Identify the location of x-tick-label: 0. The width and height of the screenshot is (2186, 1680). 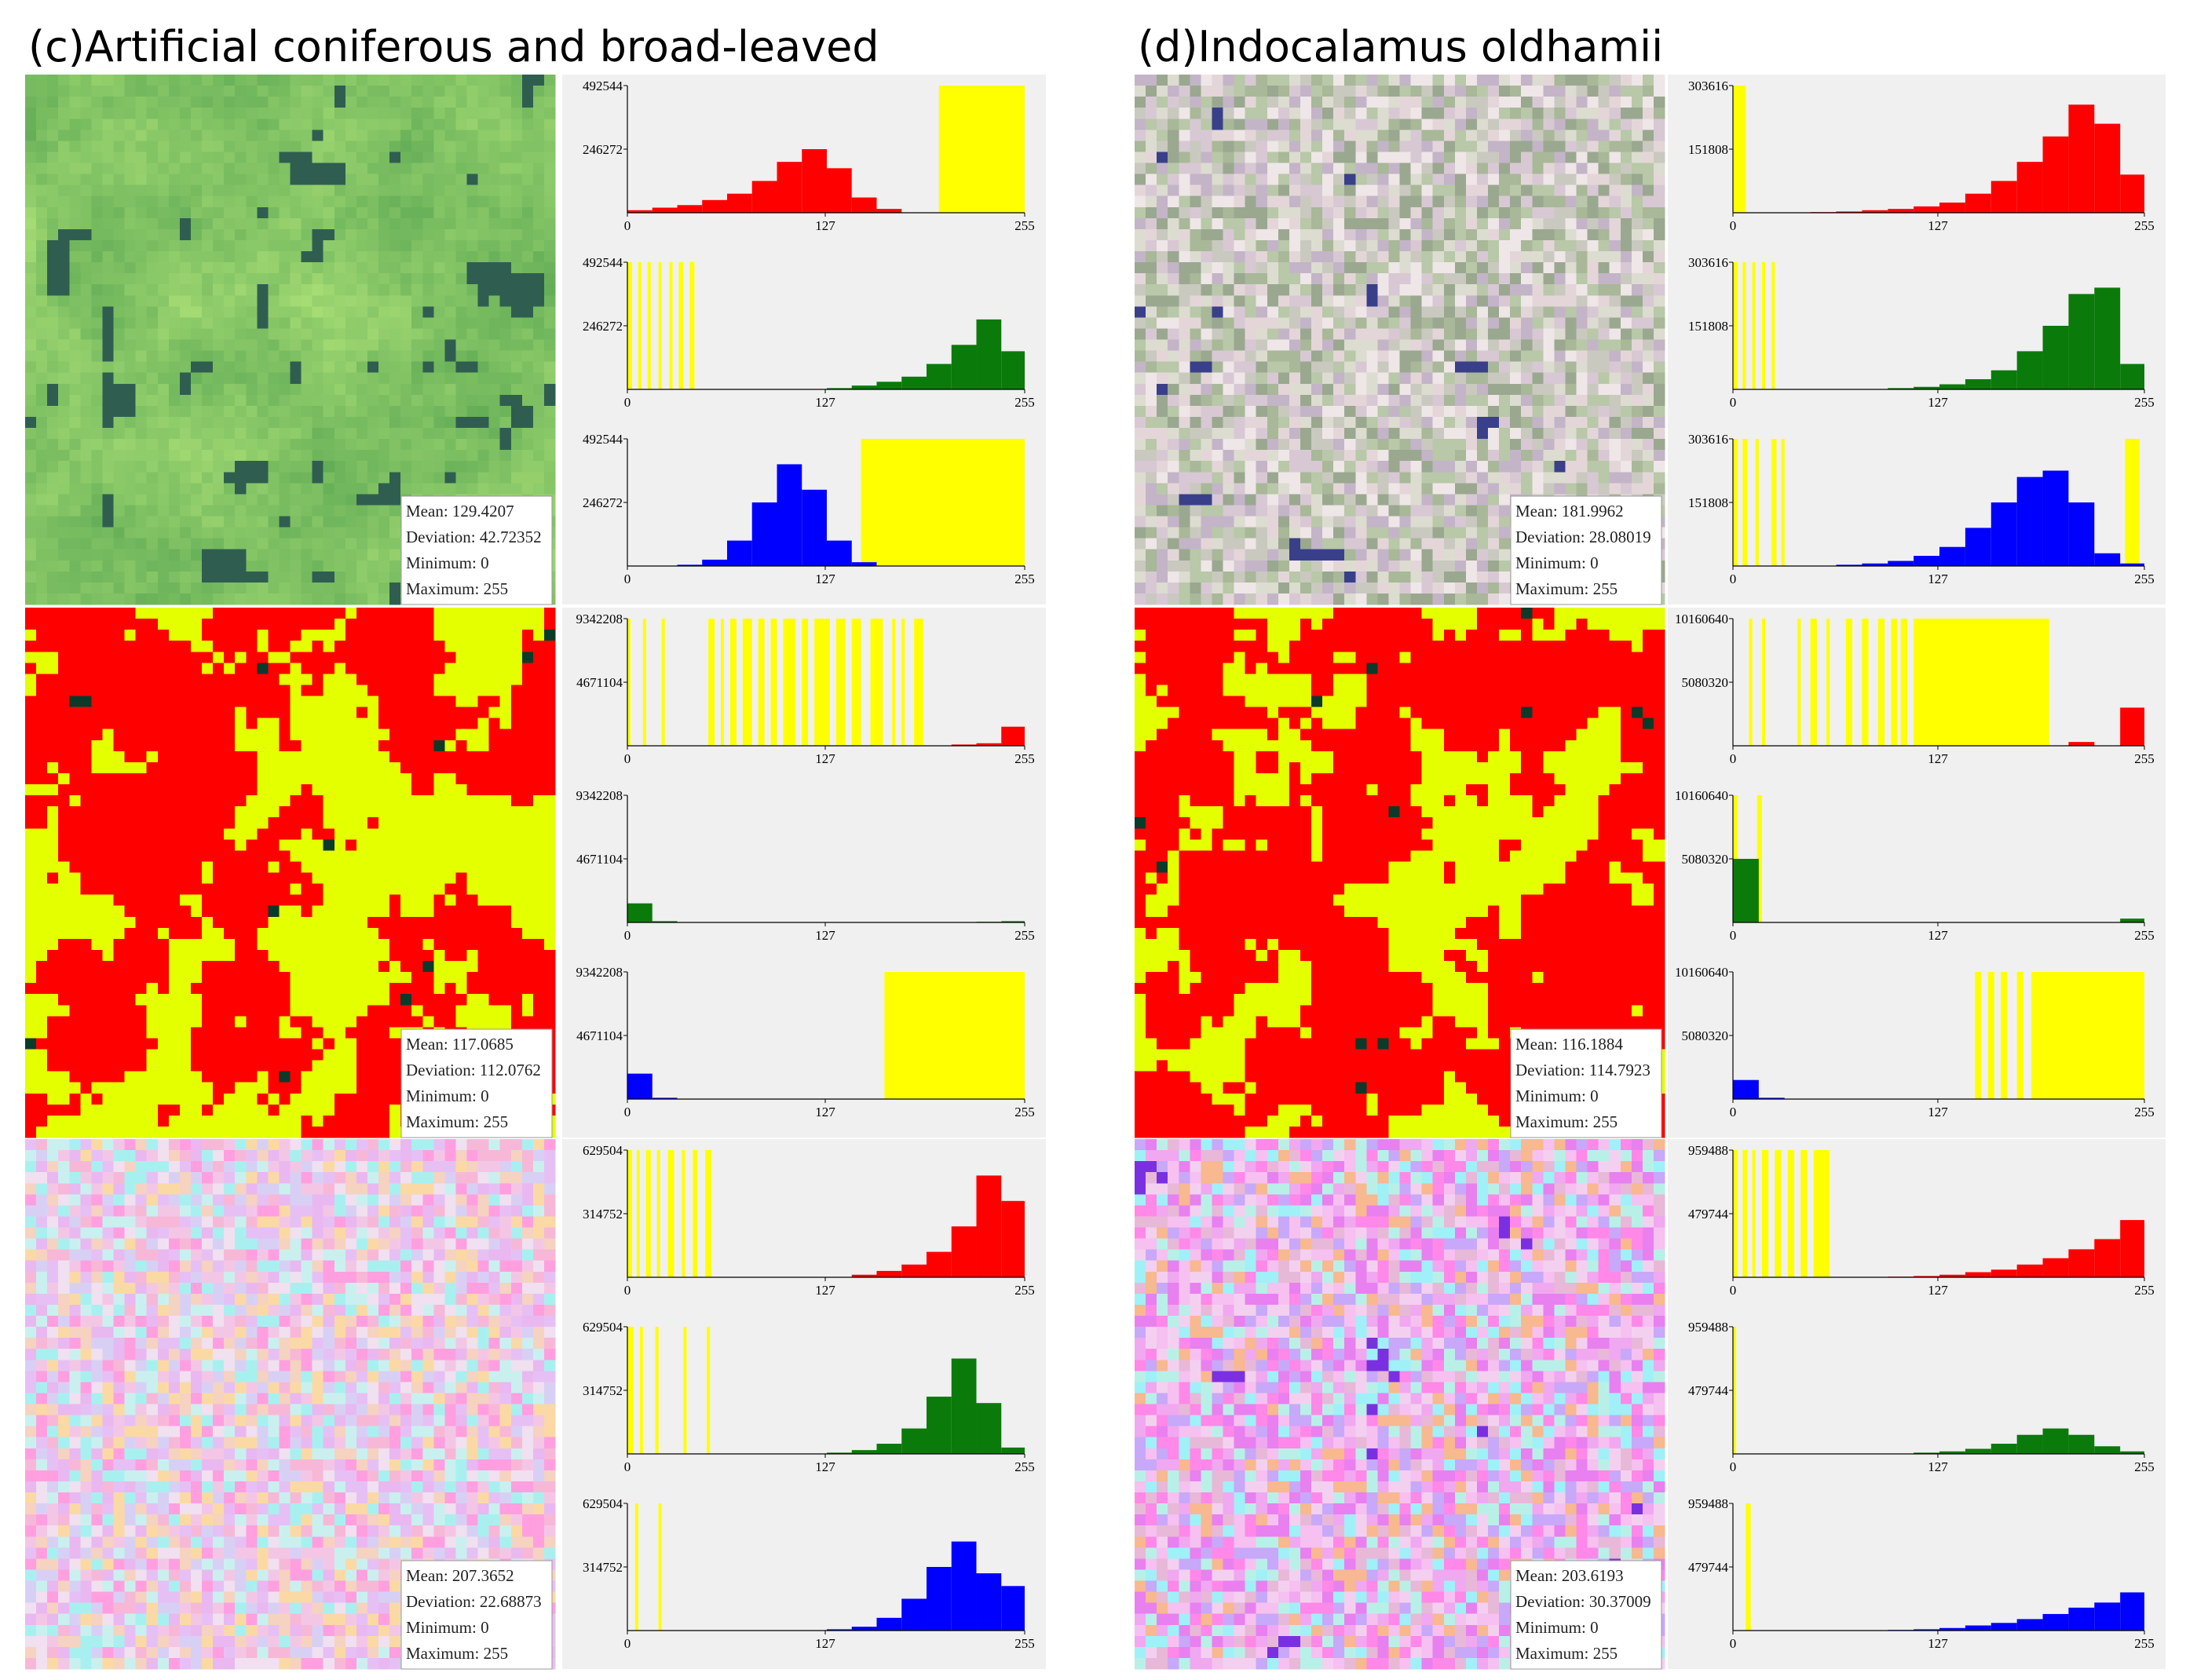
(627, 402).